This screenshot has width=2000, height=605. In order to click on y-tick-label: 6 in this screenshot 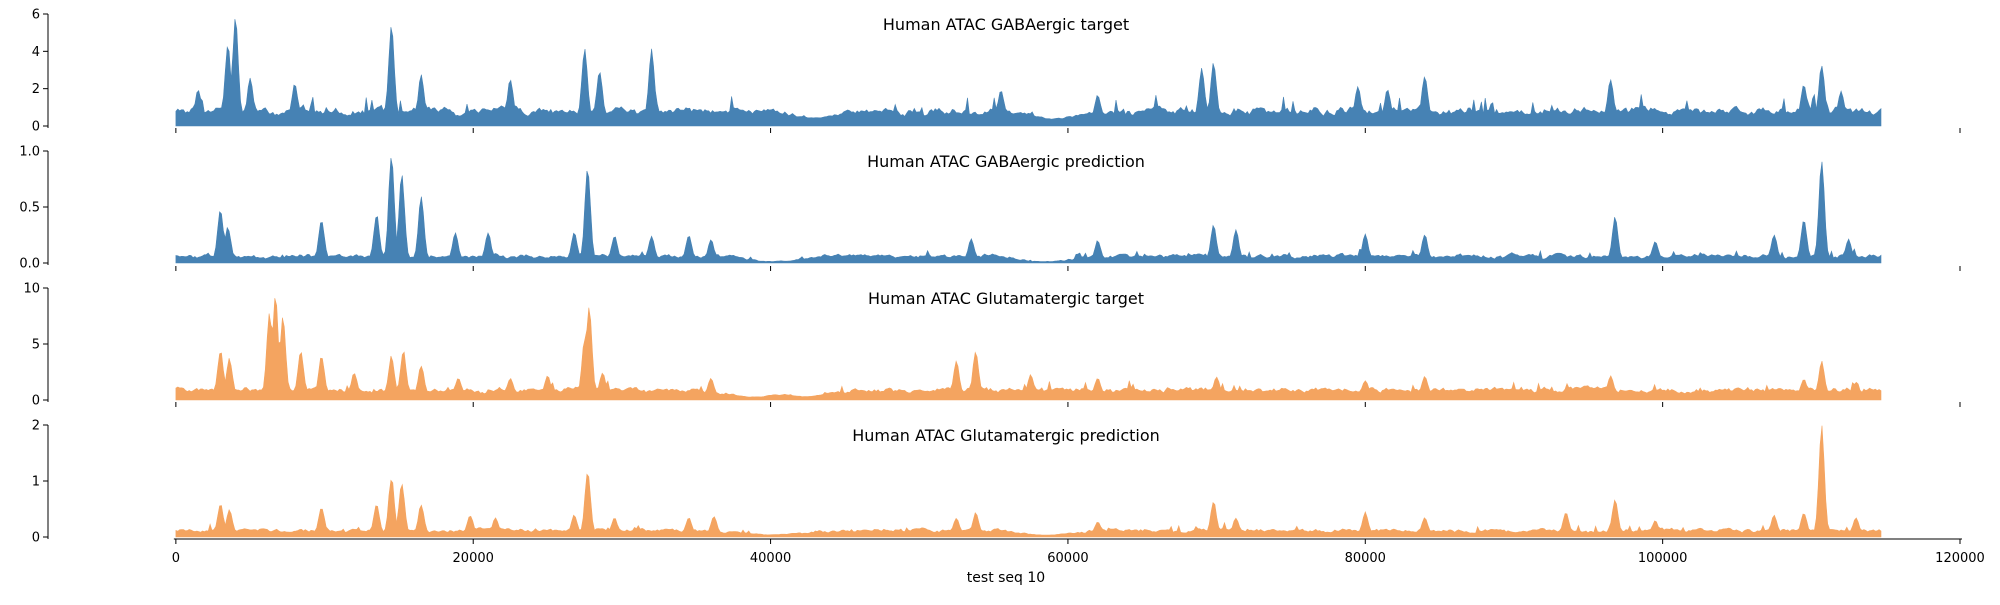, I will do `click(36, 15)`.